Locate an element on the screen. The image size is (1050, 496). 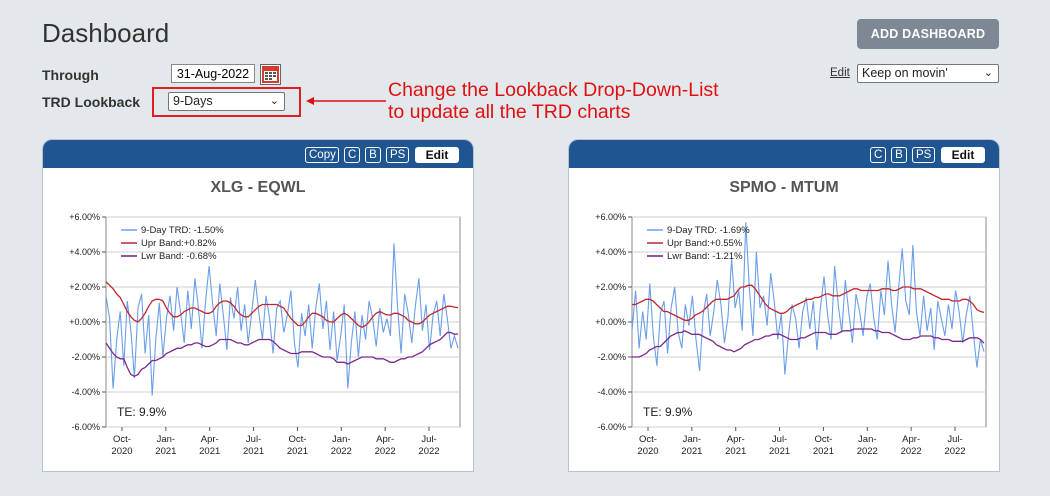
lookback-highlight-box is located at coordinates (226, 102).